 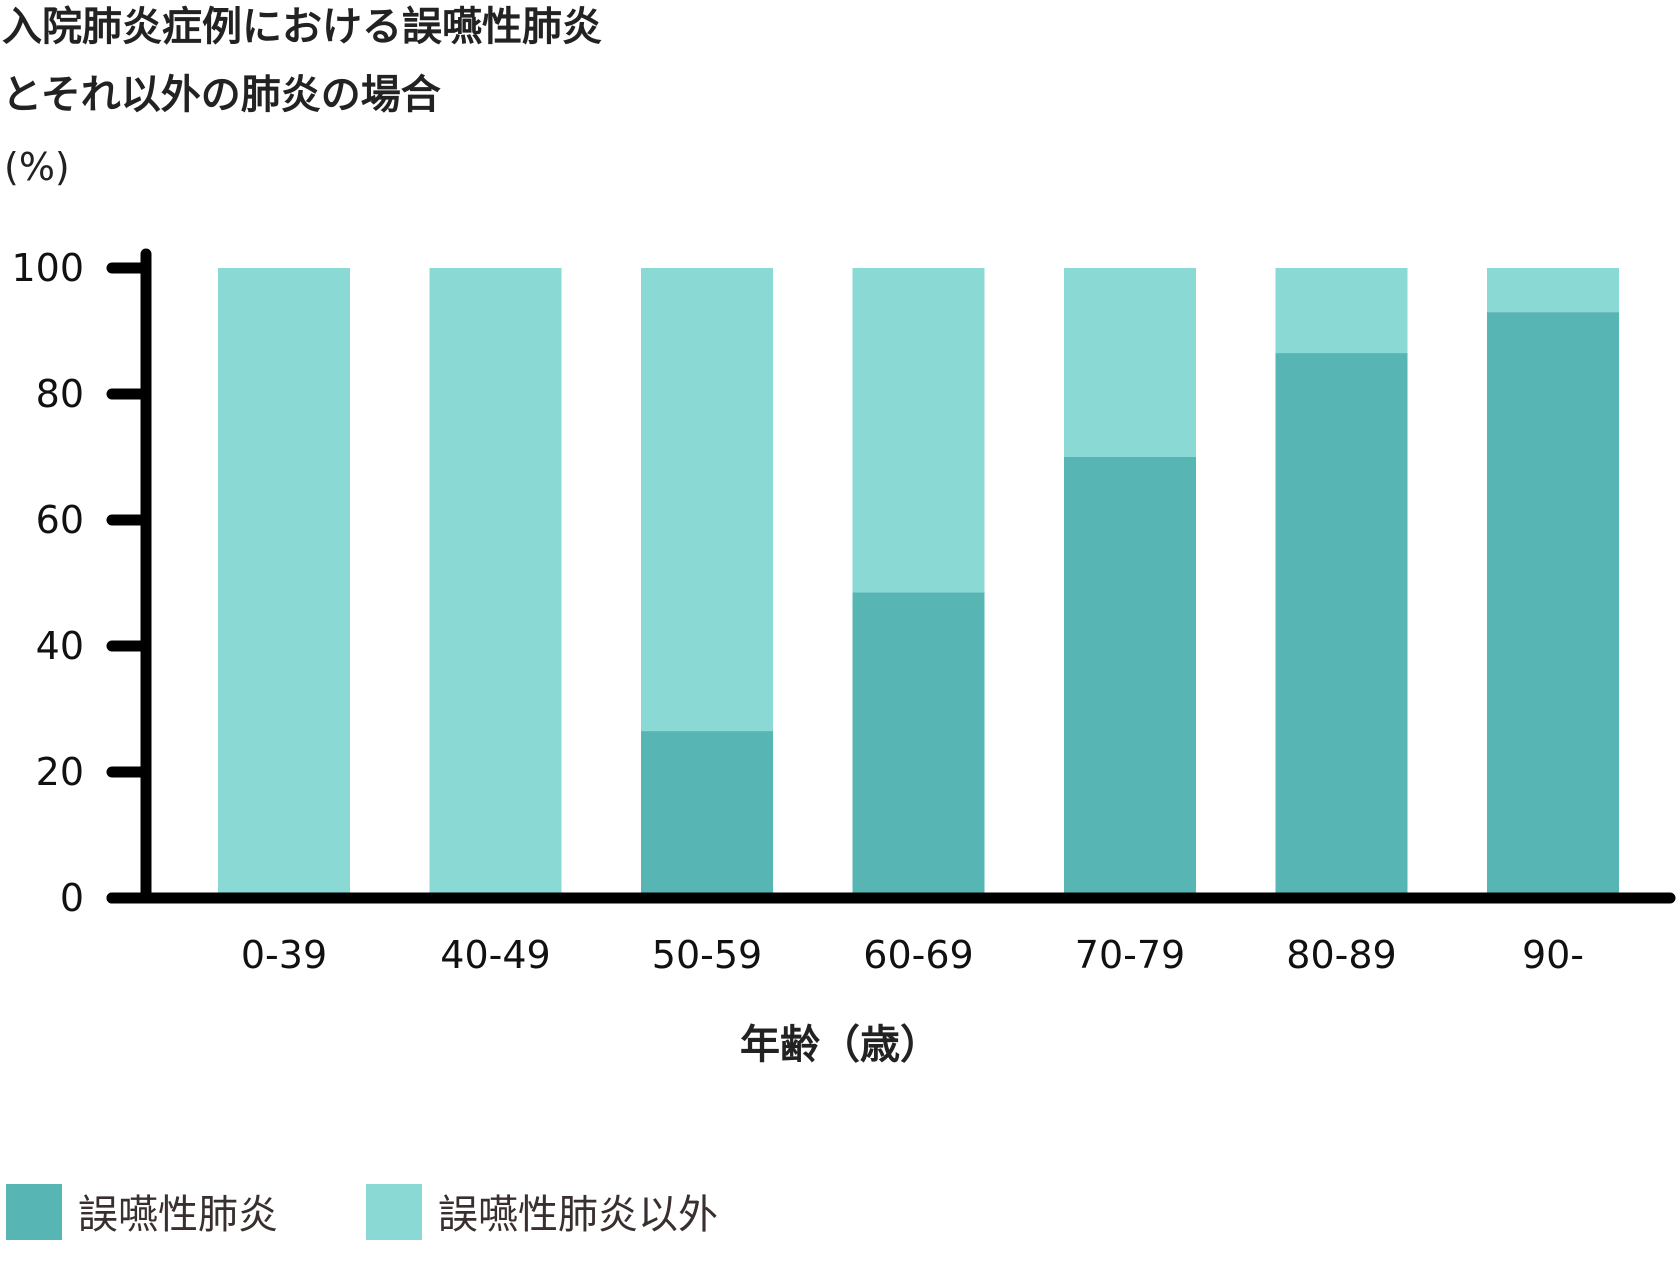 I want to click on x-labels-group: 0-39 40-49 50-59 60-69 70-79 80-89 90-, so click(x=912, y=955).